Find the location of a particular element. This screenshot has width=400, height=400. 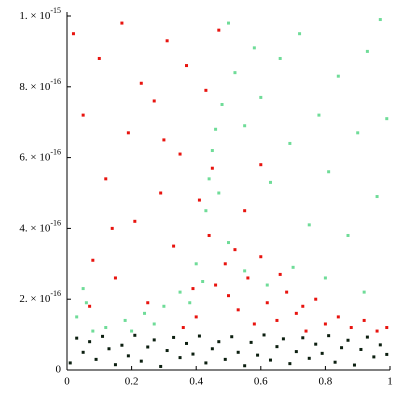

x-tick-label: 0.2 is located at coordinates (132, 382).